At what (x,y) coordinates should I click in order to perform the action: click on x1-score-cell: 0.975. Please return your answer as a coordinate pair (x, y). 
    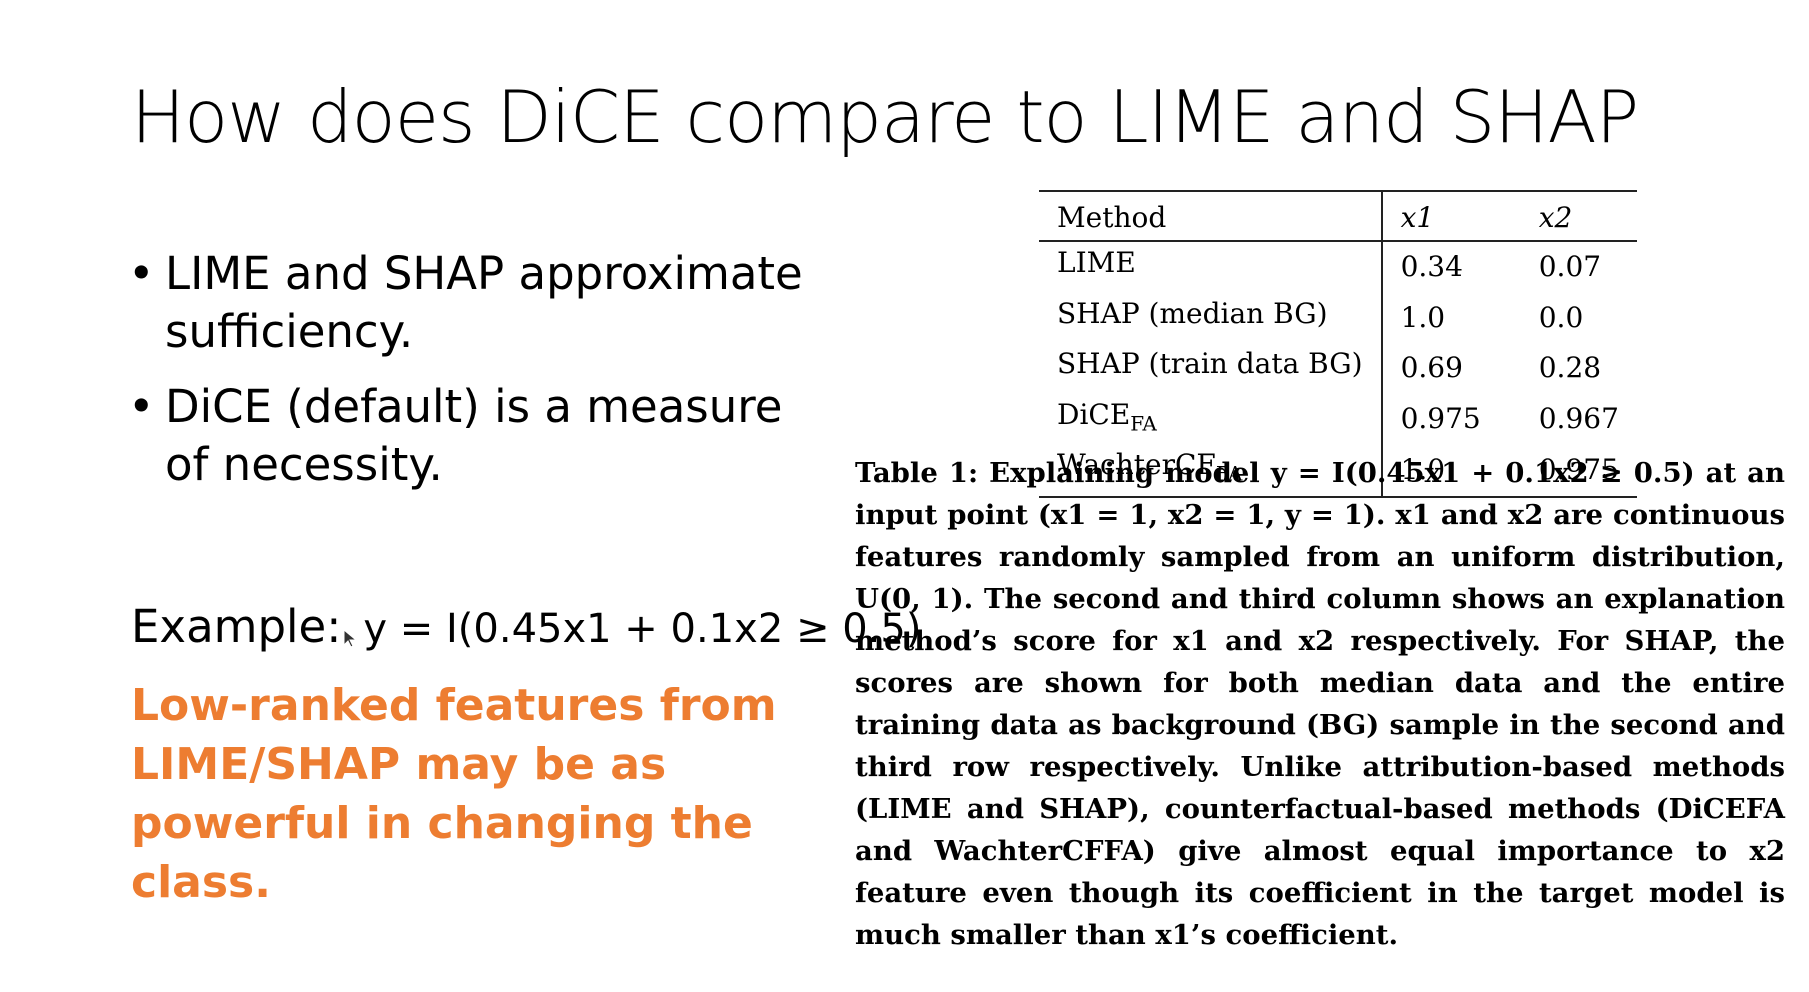
    Looking at the image, I should click on (1440, 419).